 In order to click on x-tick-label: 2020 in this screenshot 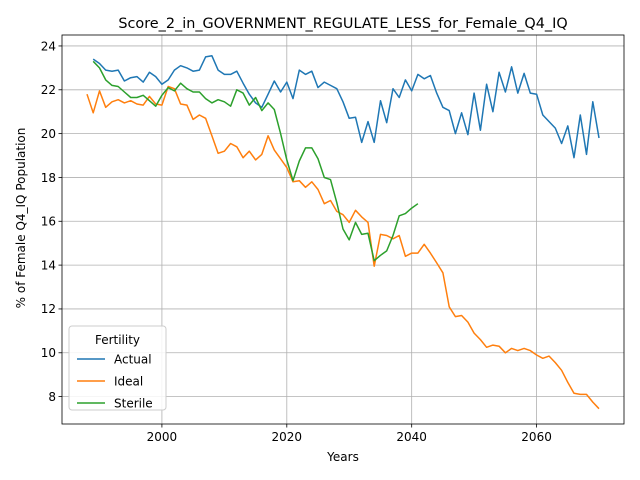, I will do `click(287, 437)`.